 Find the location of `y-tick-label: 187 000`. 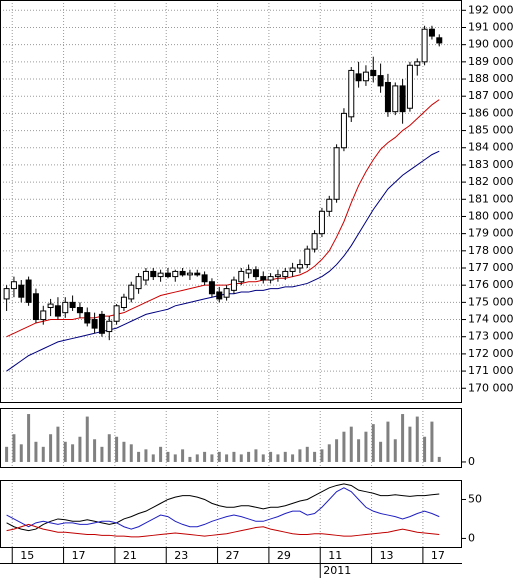

y-tick-label: 187 000 is located at coordinates (491, 95).